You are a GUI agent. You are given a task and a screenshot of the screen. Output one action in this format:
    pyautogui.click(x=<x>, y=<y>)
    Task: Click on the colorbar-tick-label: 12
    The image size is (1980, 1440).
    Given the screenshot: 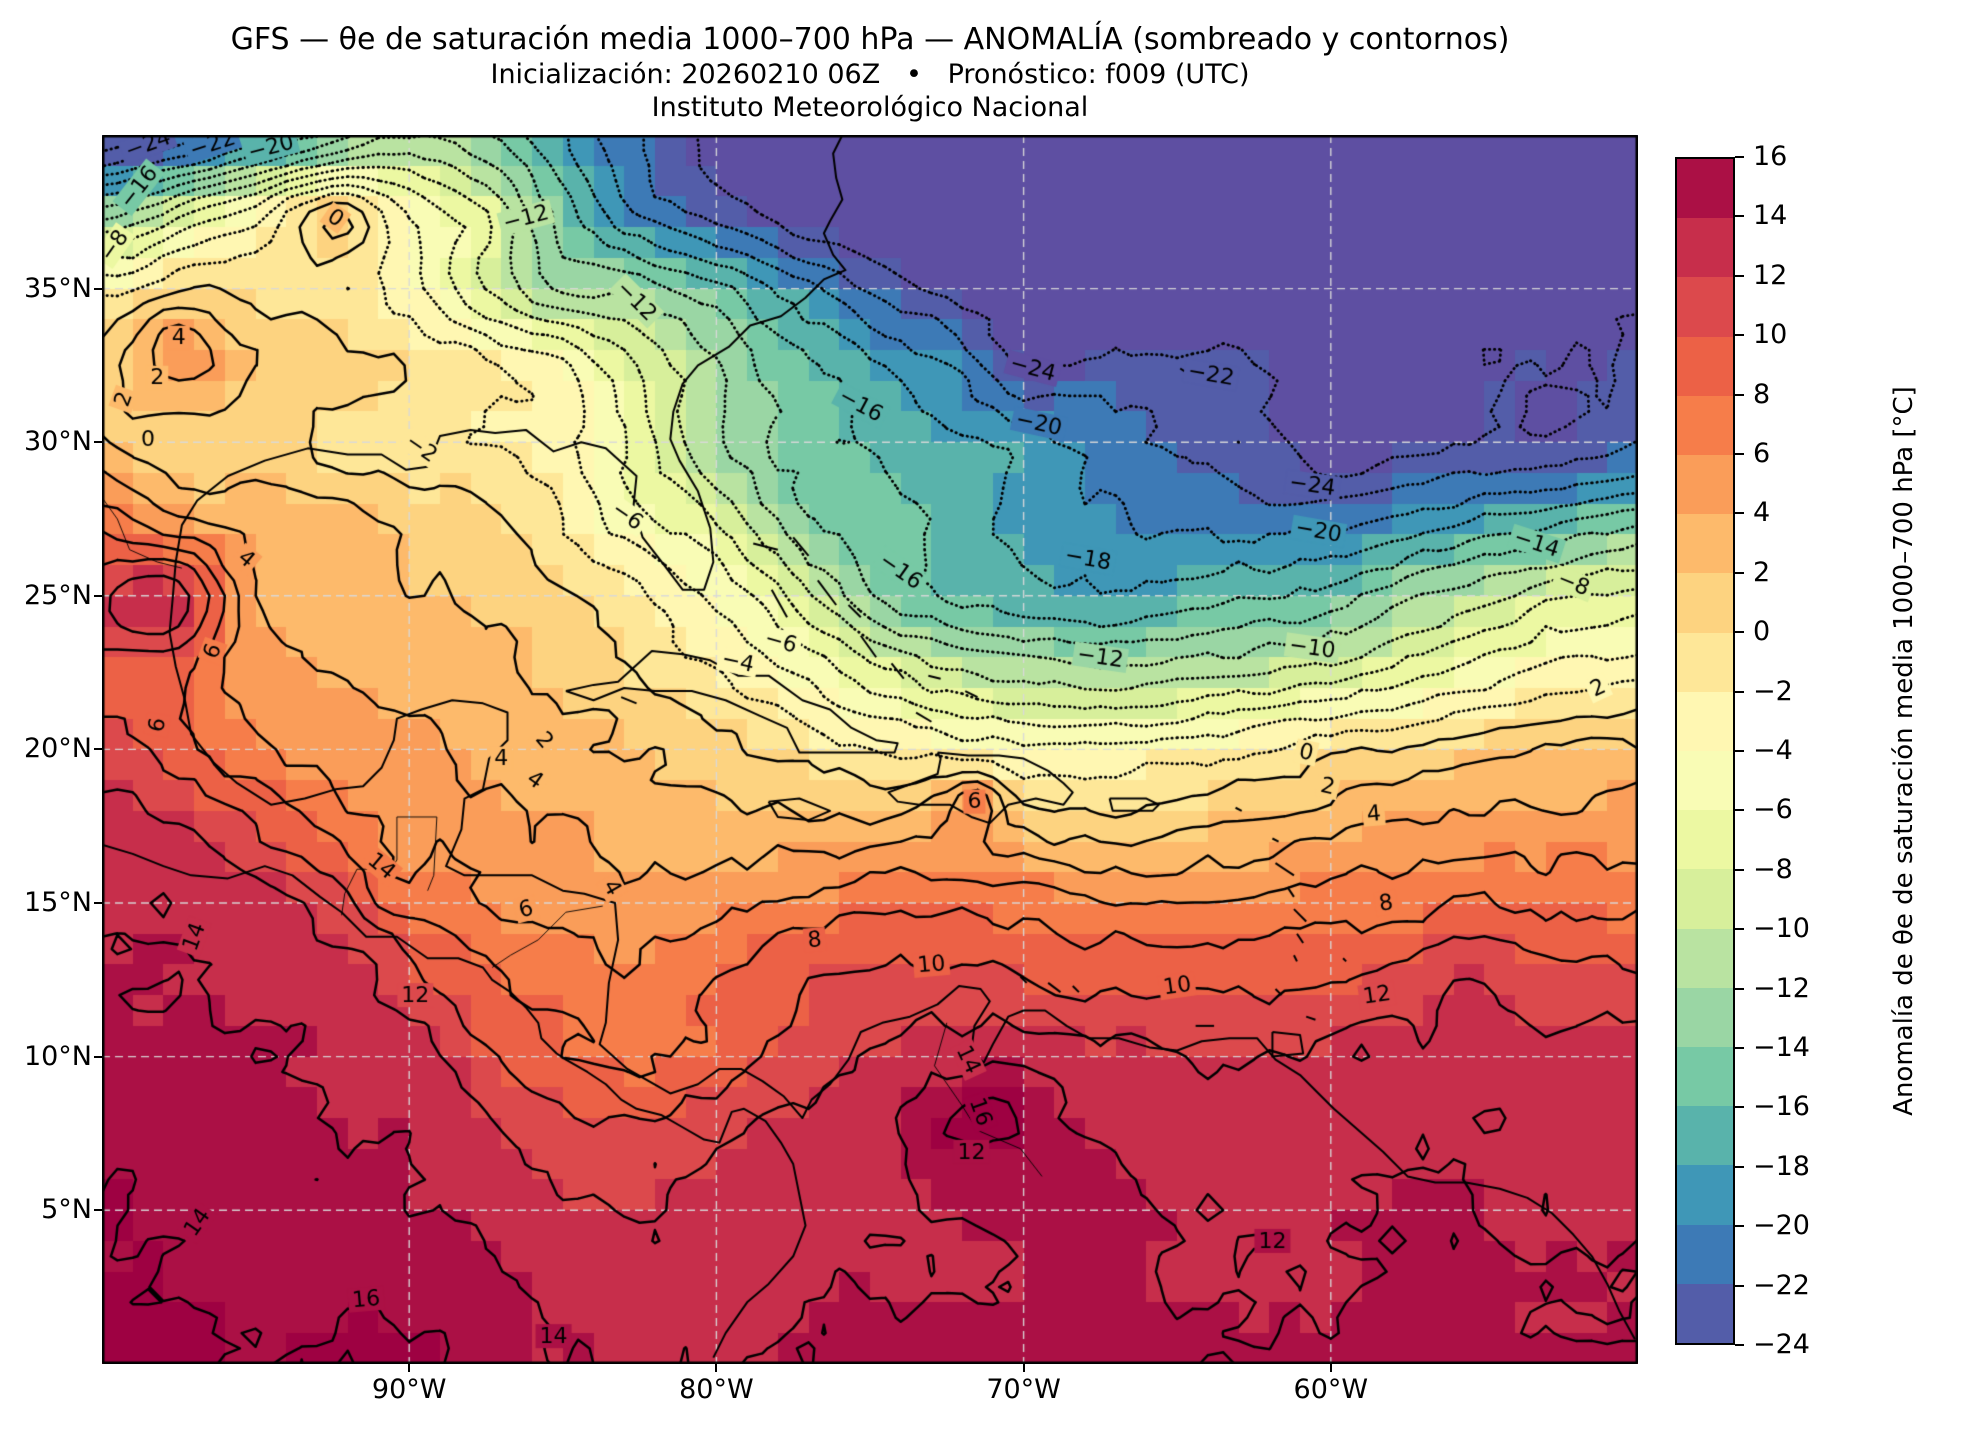 What is the action you would take?
    pyautogui.click(x=1770, y=275)
    